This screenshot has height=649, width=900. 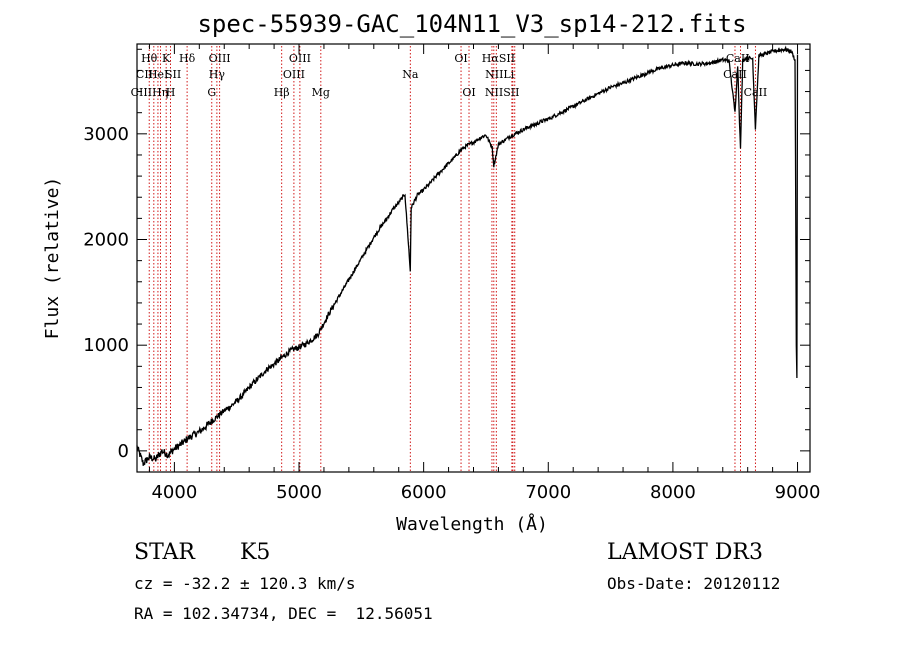 I want to click on y-axis-label: Flux (relative), so click(x=52, y=258).